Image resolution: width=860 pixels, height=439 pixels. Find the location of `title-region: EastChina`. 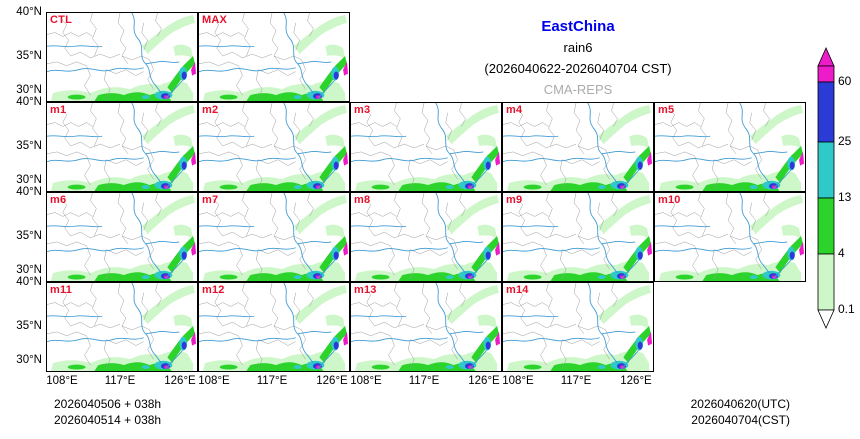

title-region: EastChina is located at coordinates (578, 26).